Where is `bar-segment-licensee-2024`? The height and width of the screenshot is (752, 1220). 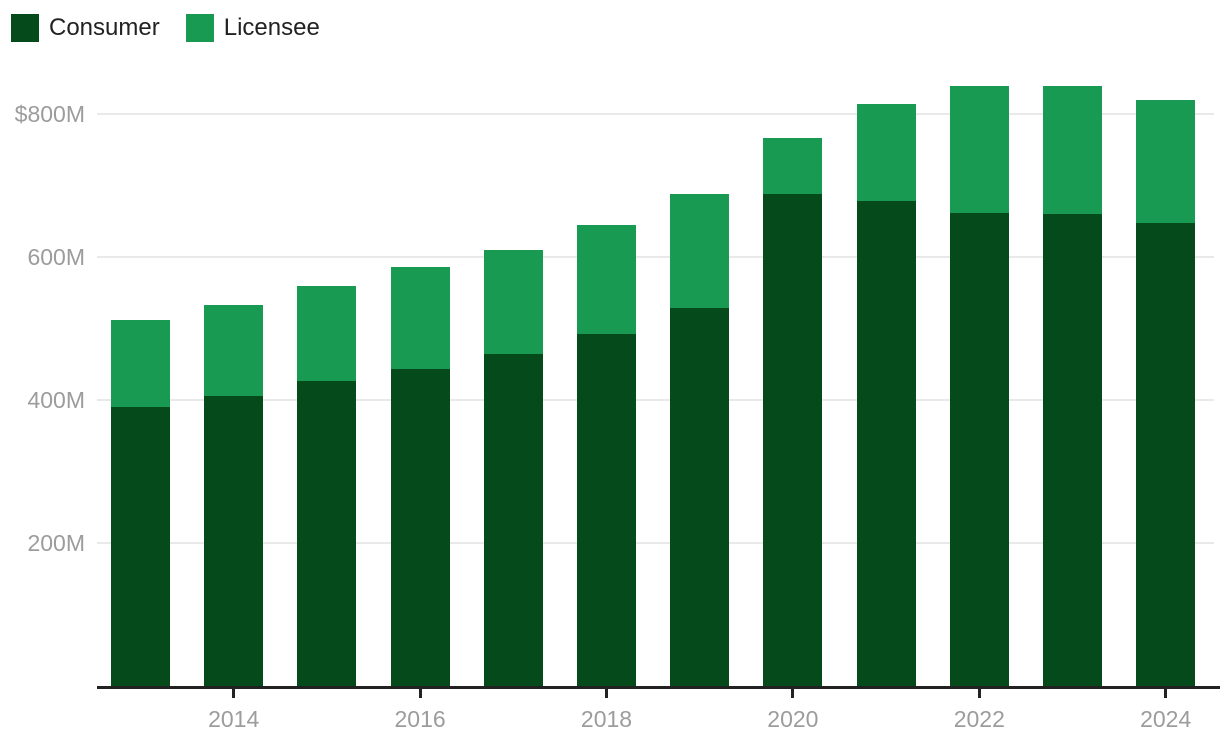
bar-segment-licensee-2024 is located at coordinates (1166, 161).